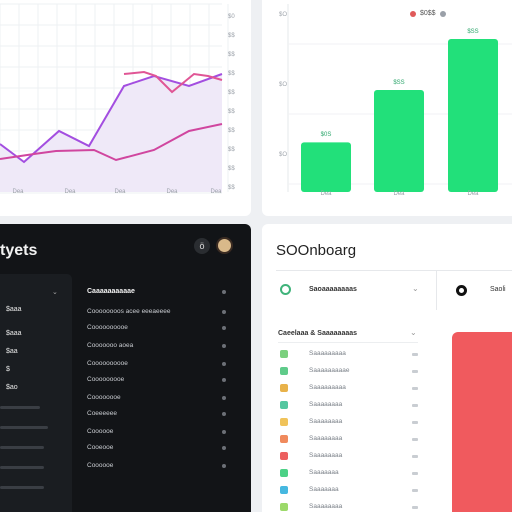 The height and width of the screenshot is (512, 512). Describe the element at coordinates (12, 387) in the screenshot. I see `sidebar-item: $ao` at that location.